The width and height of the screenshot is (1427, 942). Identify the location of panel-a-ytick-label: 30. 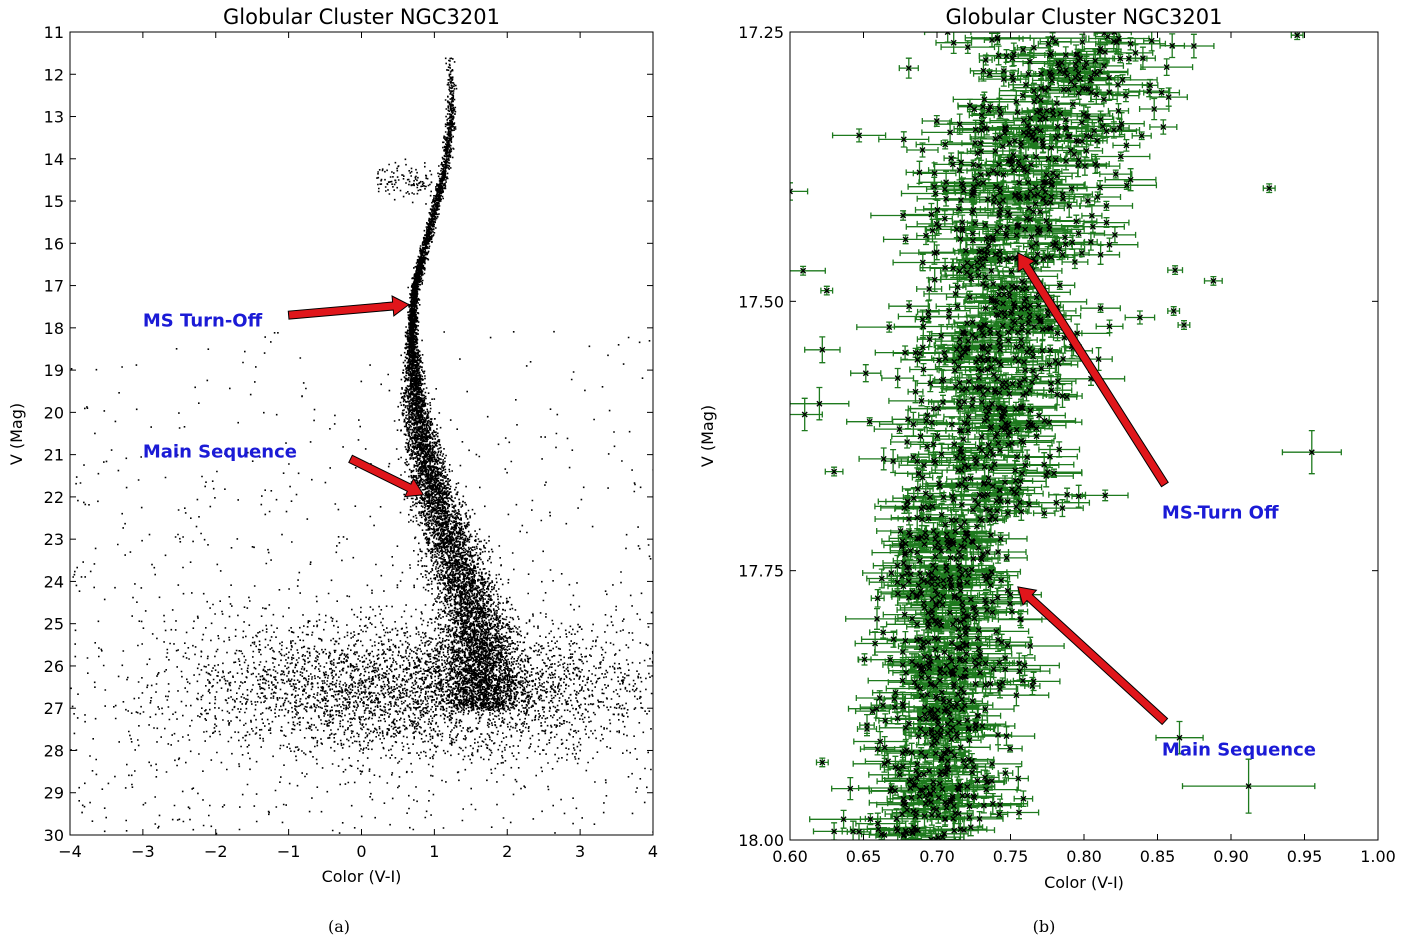
(54, 835).